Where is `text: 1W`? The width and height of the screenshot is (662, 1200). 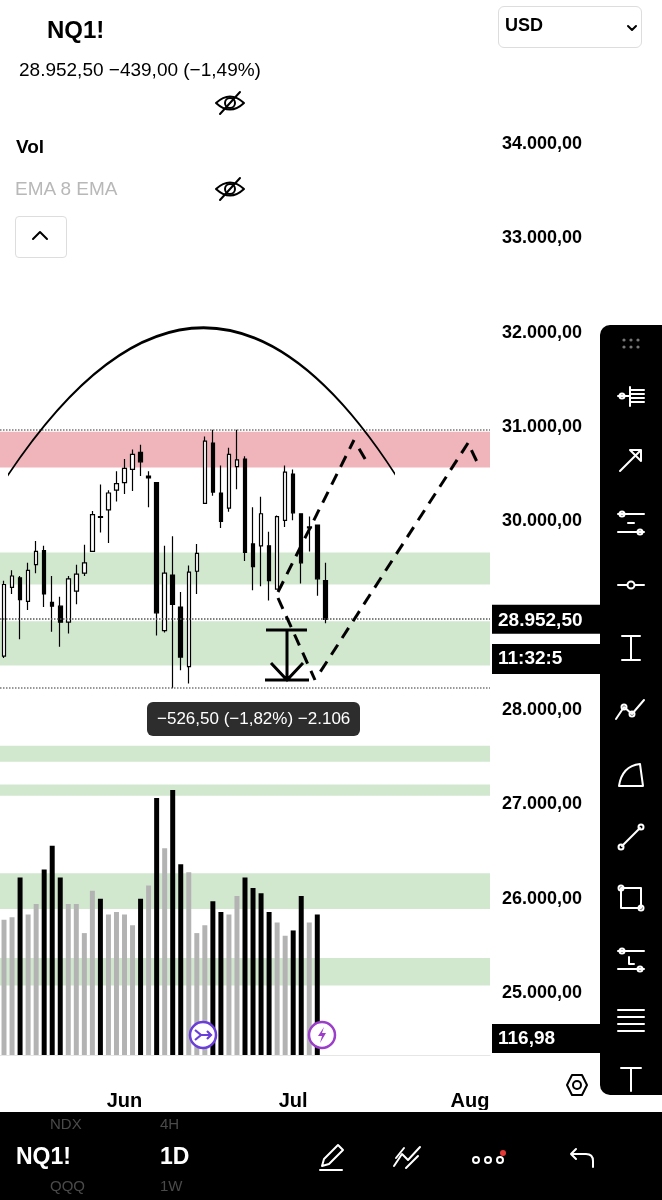 text: 1W is located at coordinates (171, 1185).